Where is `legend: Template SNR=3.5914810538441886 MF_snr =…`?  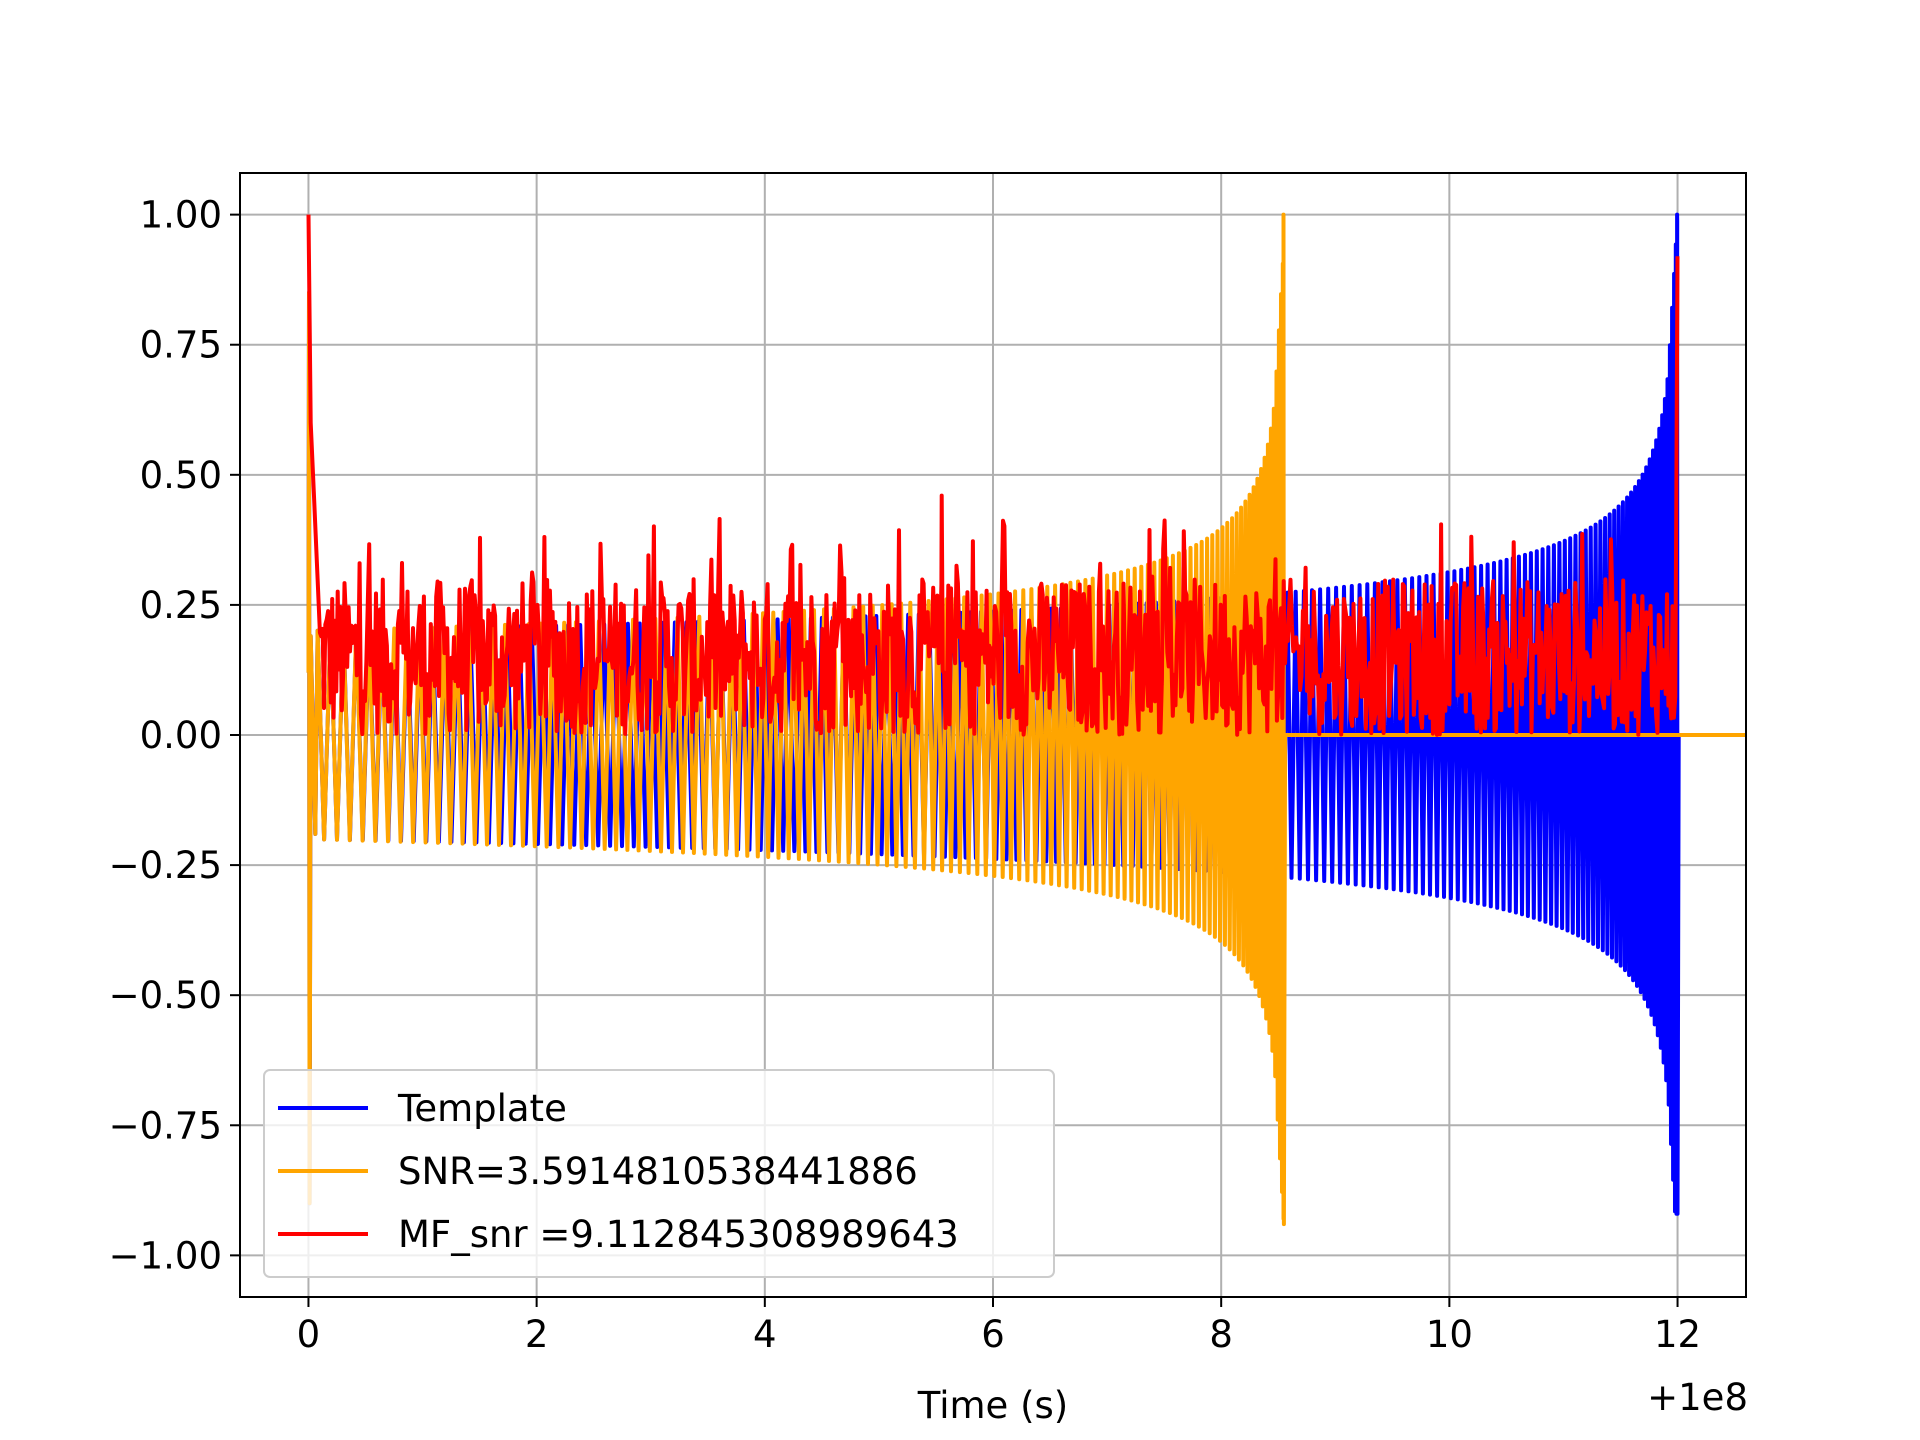 legend: Template SNR=3.5914810538441886 MF_snr =… is located at coordinates (659, 1173).